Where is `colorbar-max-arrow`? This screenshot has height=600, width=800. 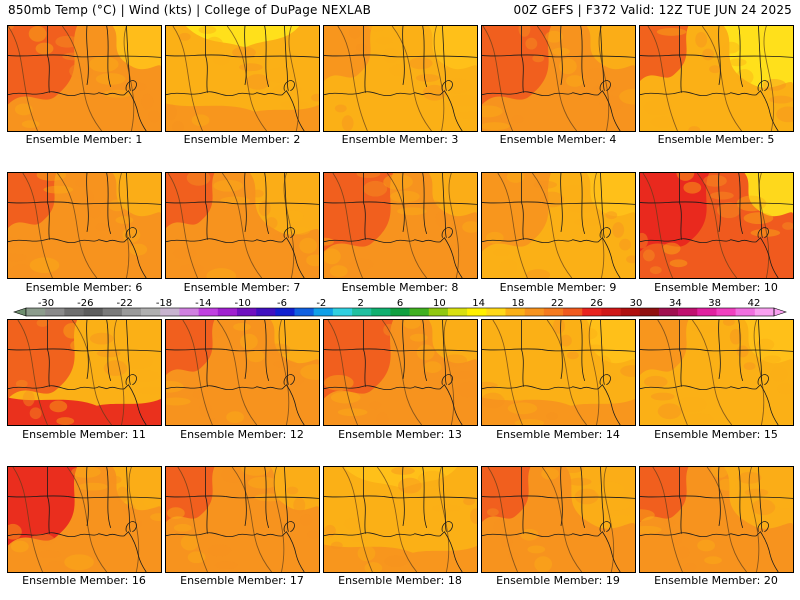 colorbar-max-arrow is located at coordinates (780, 312).